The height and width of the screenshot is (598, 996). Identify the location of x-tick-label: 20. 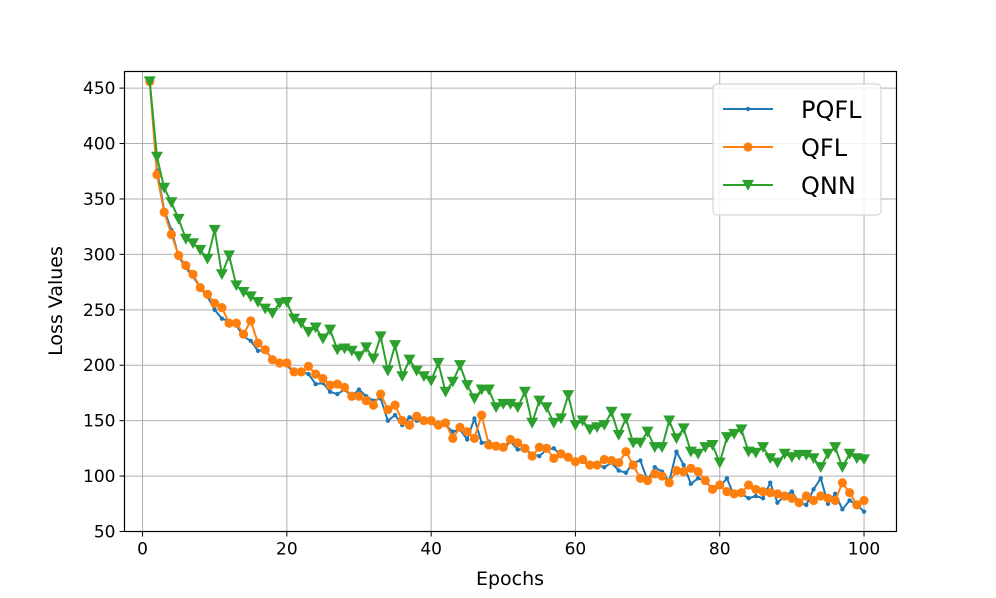
(287, 550).